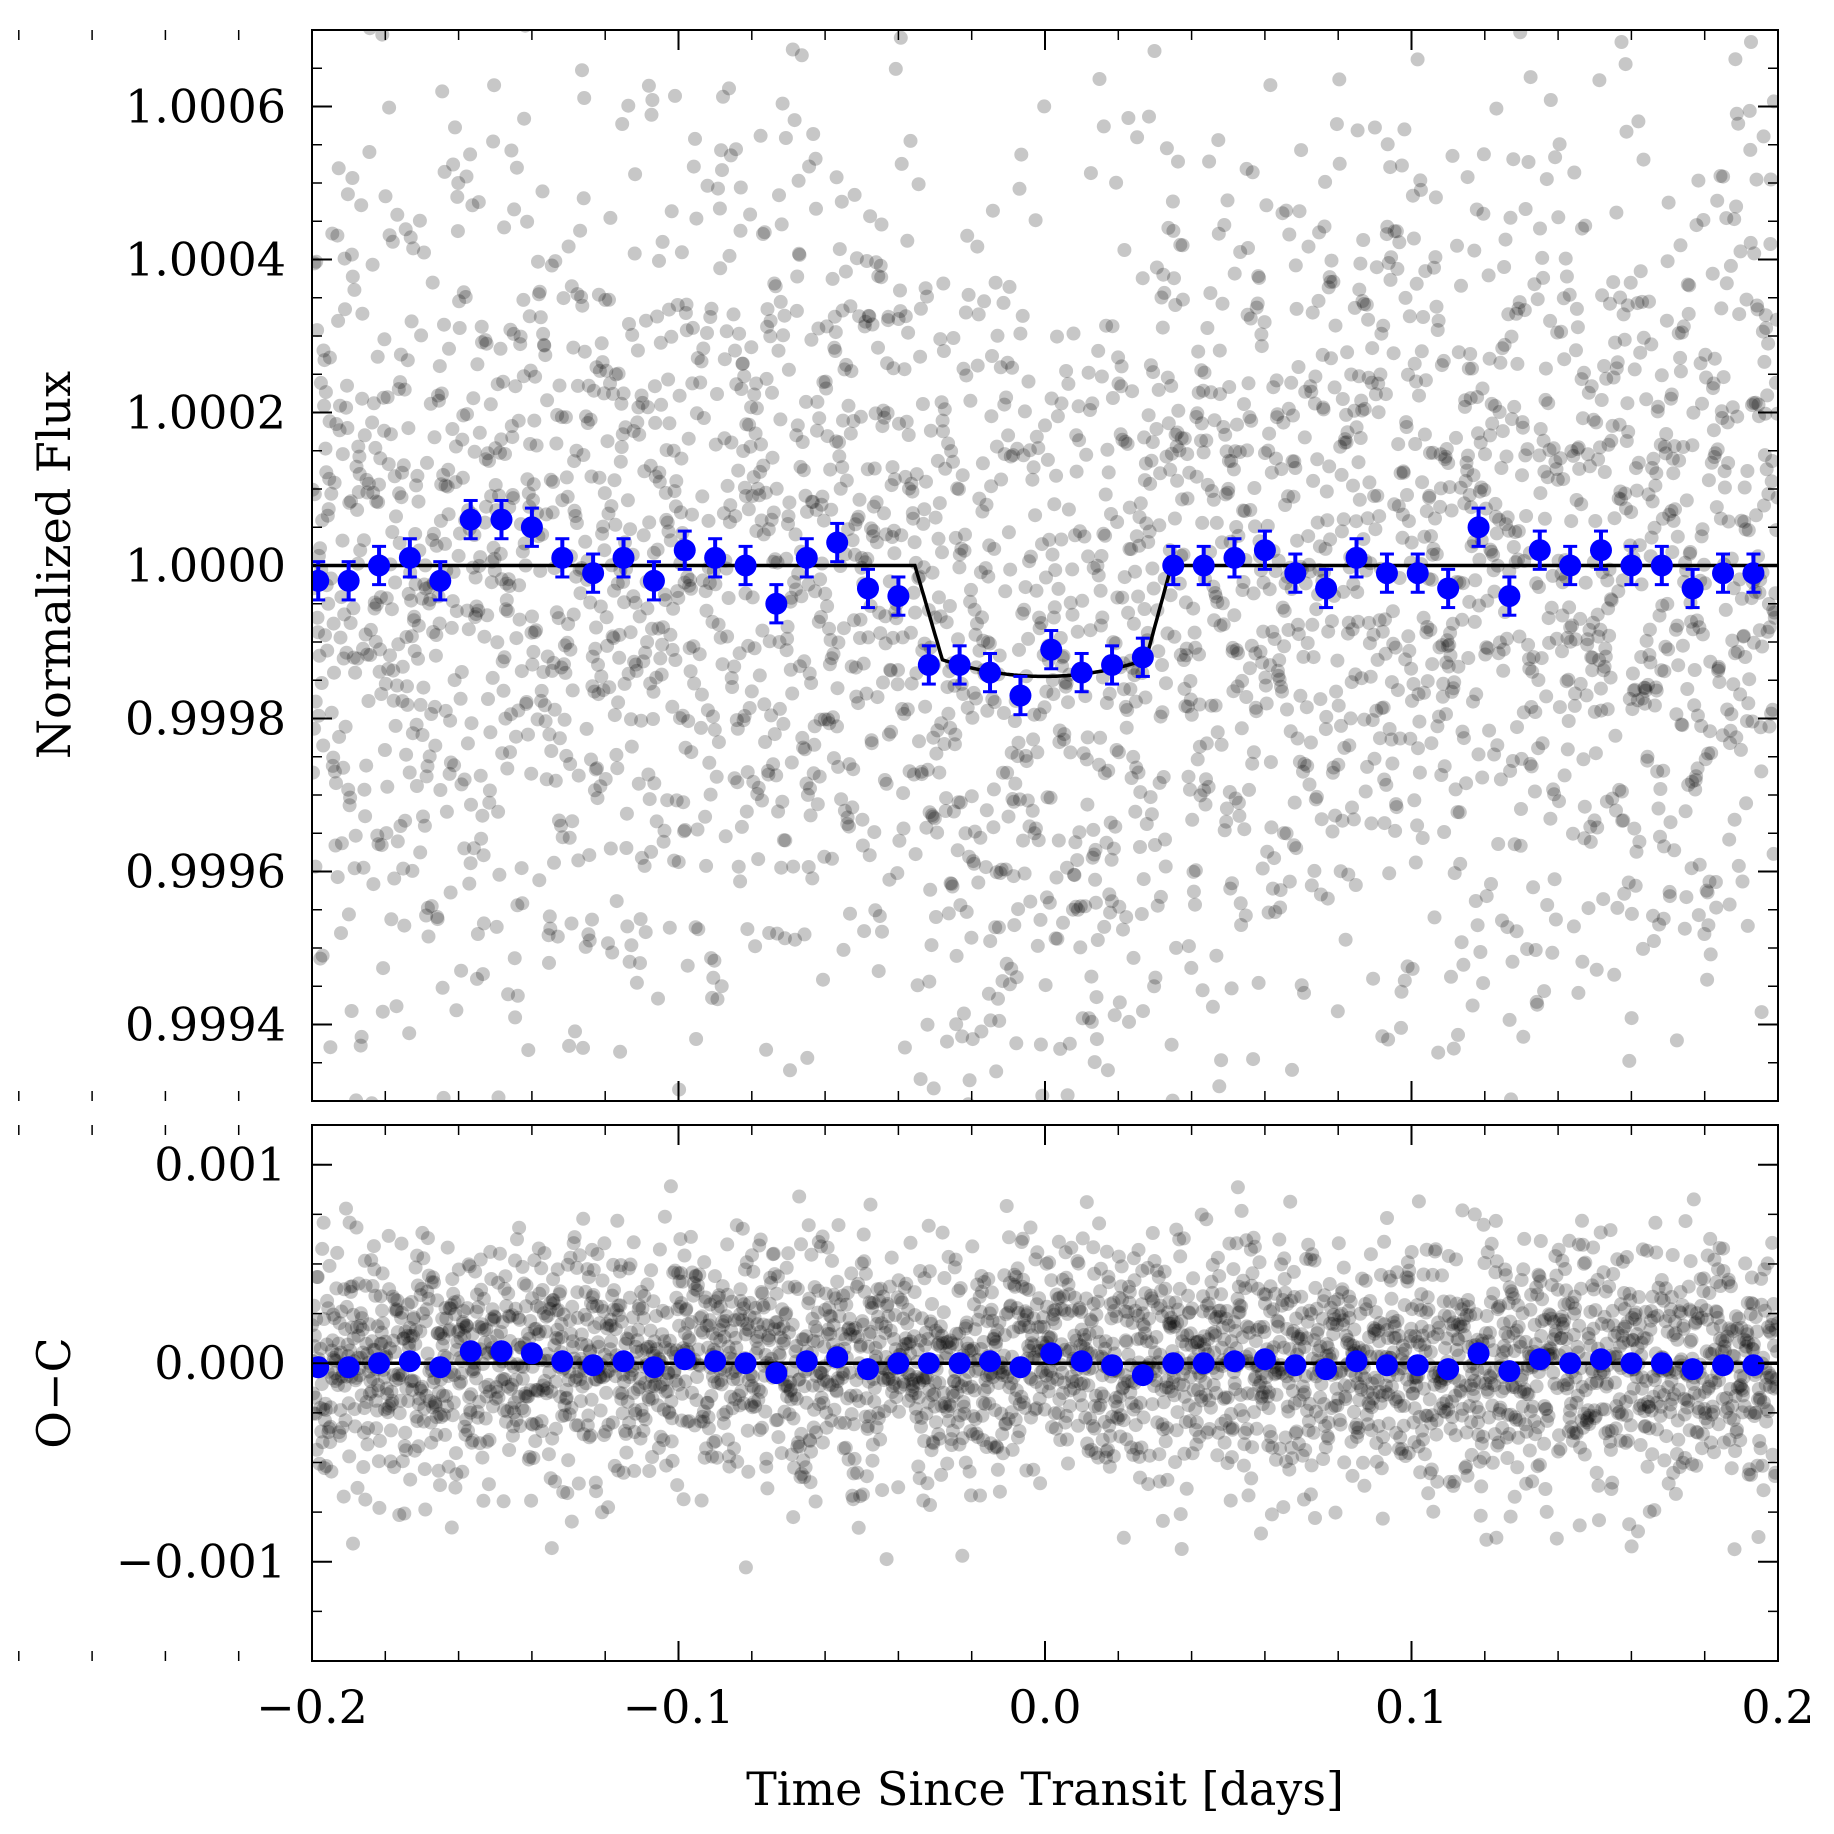  What do you see at coordinates (928, 664) in the screenshot?
I see `binned-data-point` at bounding box center [928, 664].